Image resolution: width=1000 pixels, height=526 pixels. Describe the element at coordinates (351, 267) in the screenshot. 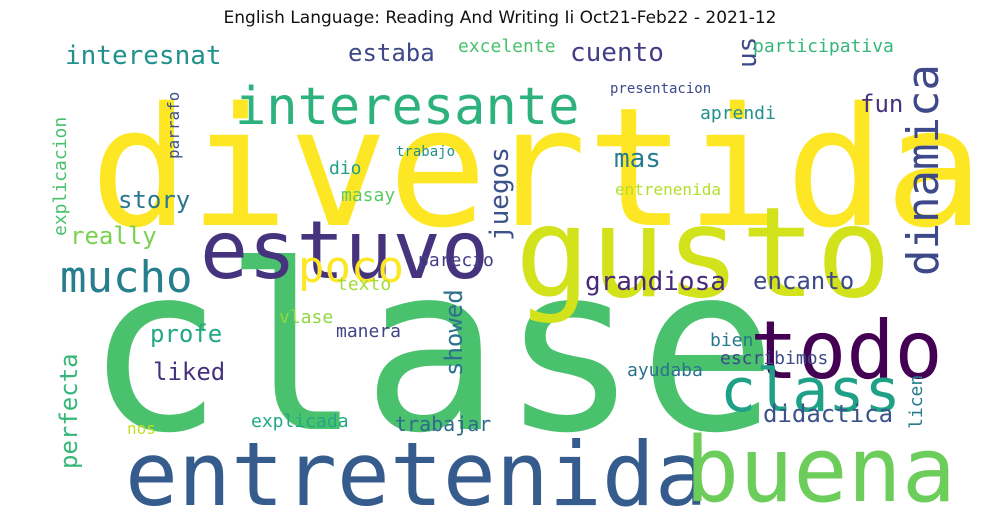

I see `cloud-word: poco` at that location.